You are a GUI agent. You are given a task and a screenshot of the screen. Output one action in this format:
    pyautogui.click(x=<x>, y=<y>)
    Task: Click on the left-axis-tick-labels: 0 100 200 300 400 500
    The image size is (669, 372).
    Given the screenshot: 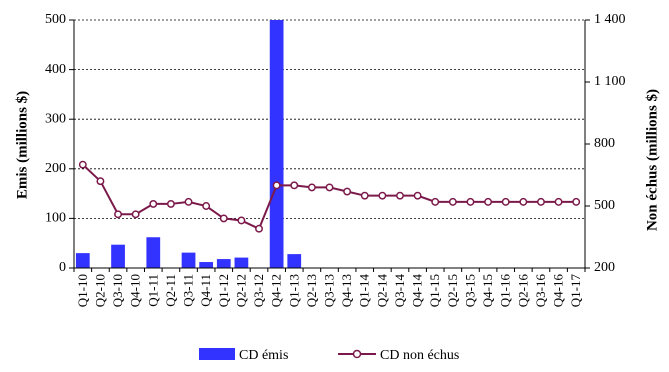 What is the action you would take?
    pyautogui.click(x=55, y=143)
    